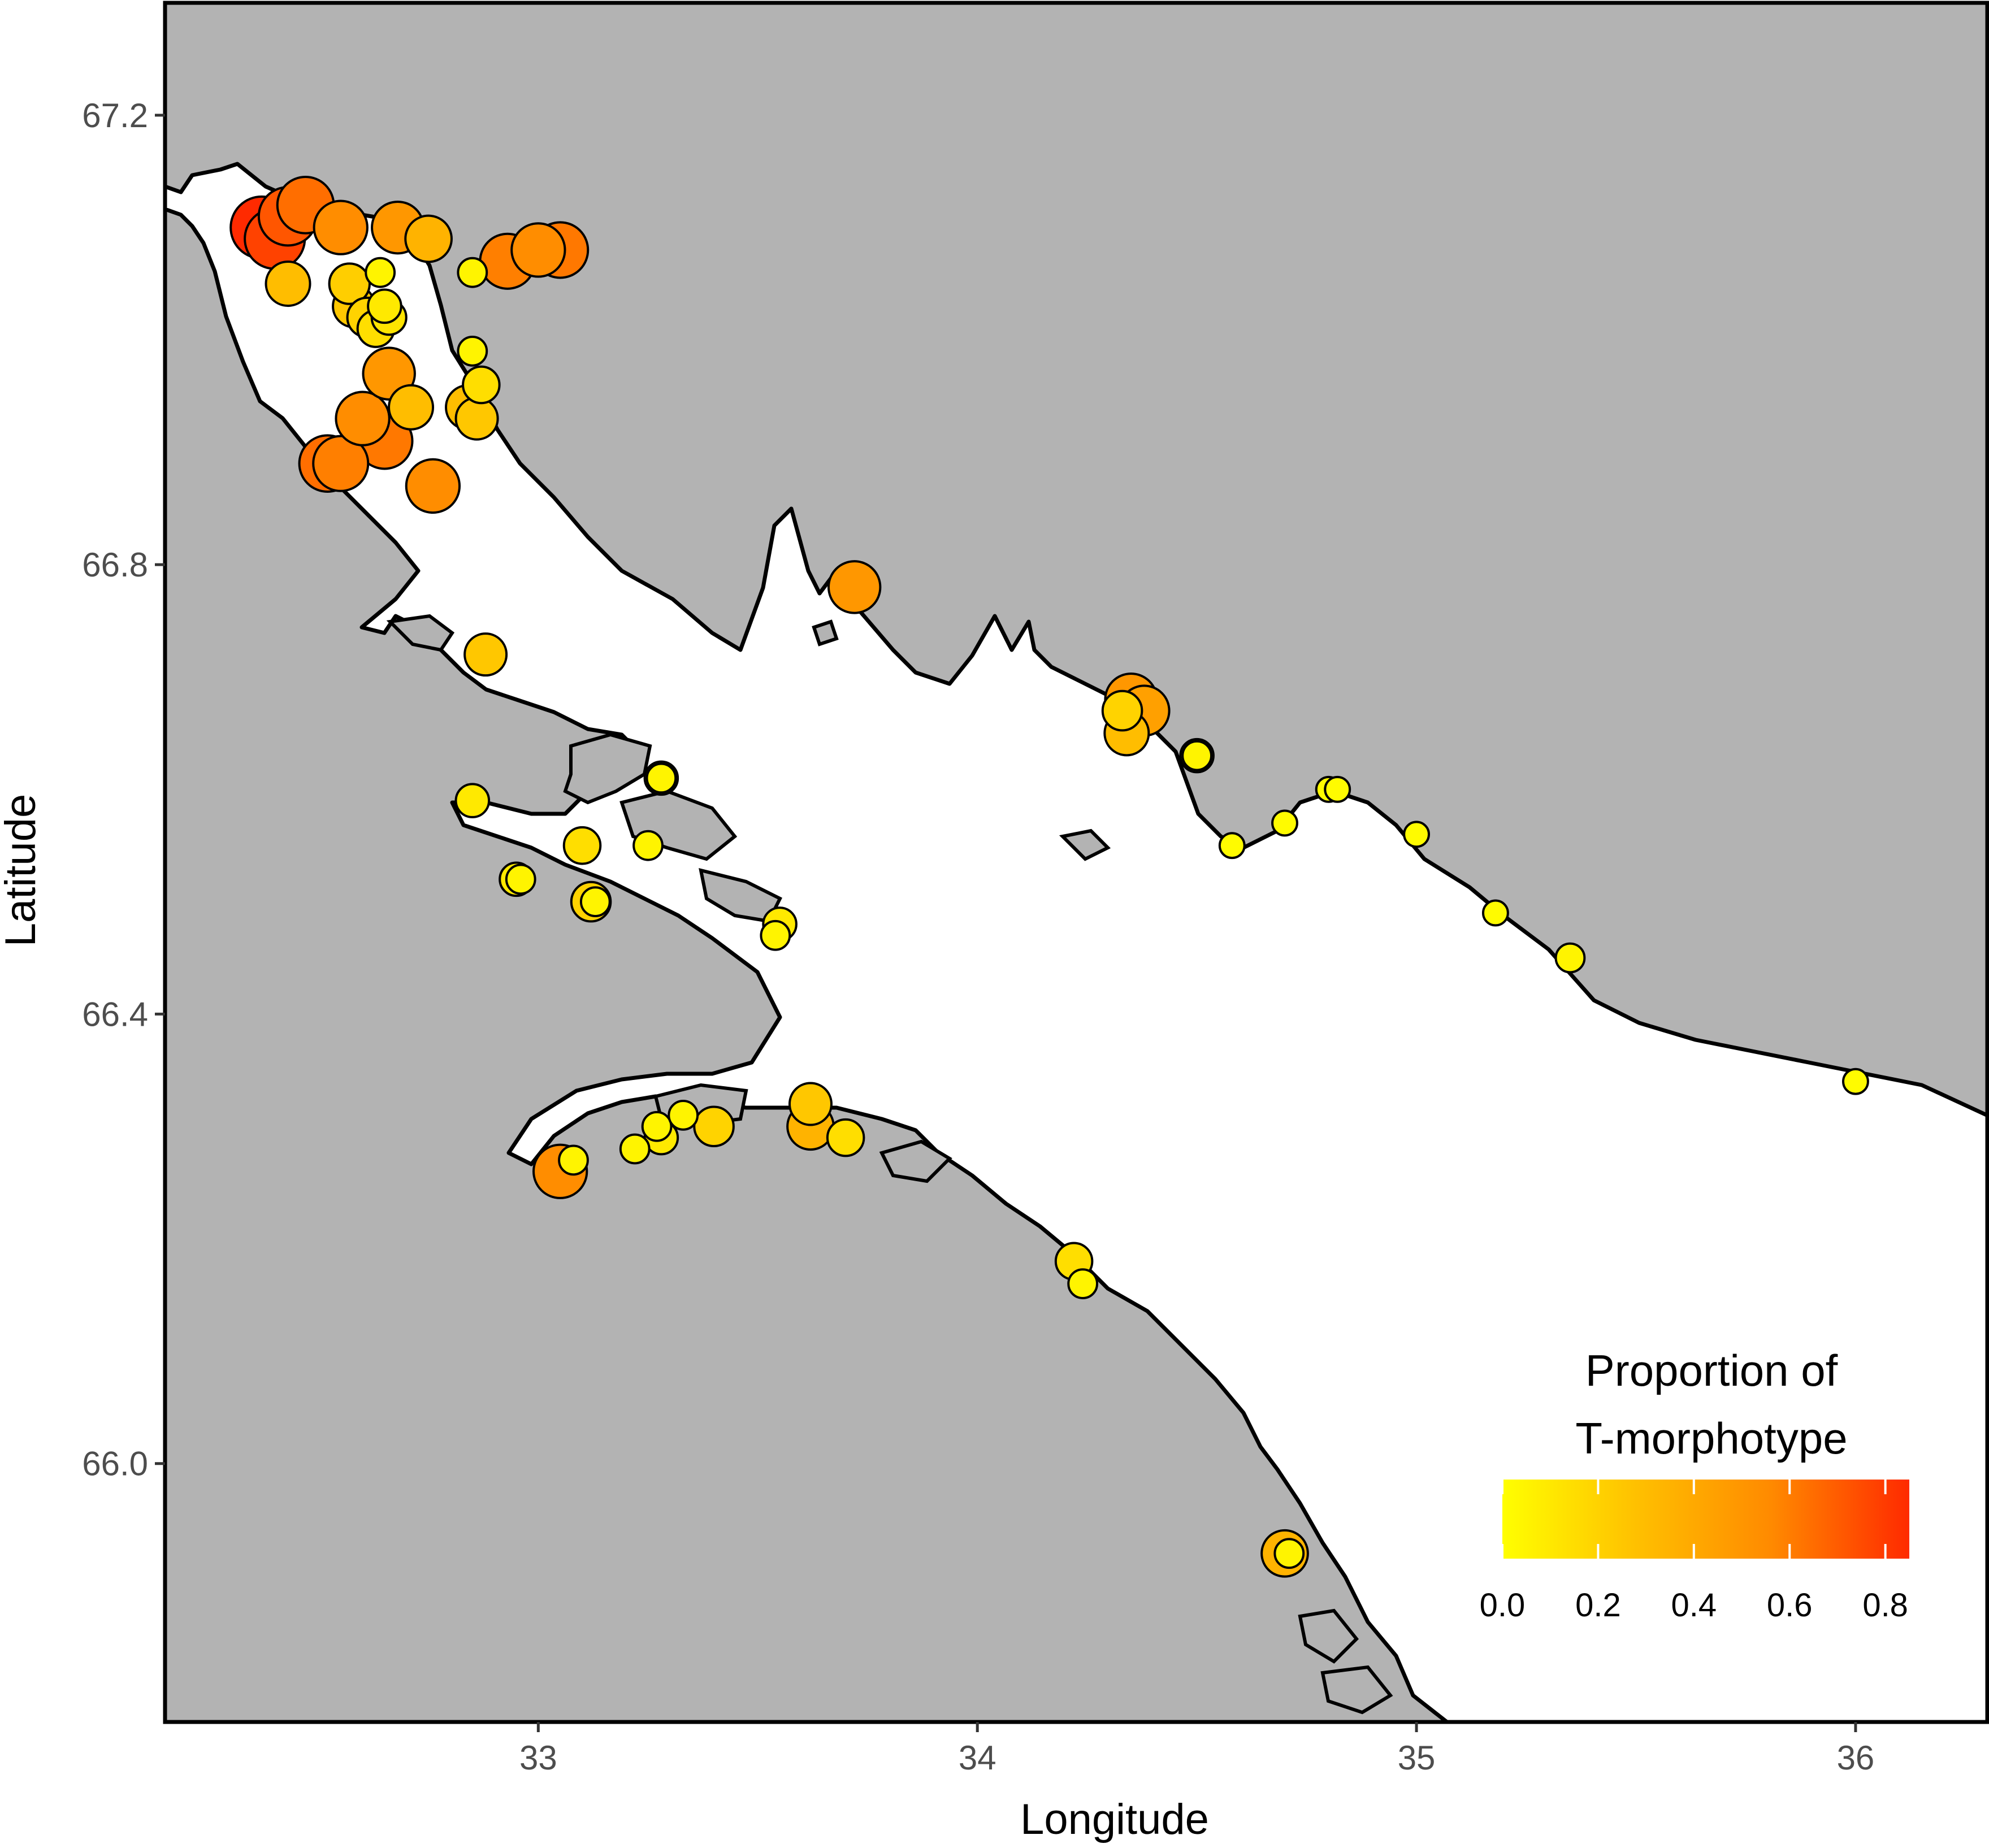 This screenshot has height=1848, width=1989. Describe the element at coordinates (1790, 1605) in the screenshot. I see `legend-tick-label: 0.6` at that location.